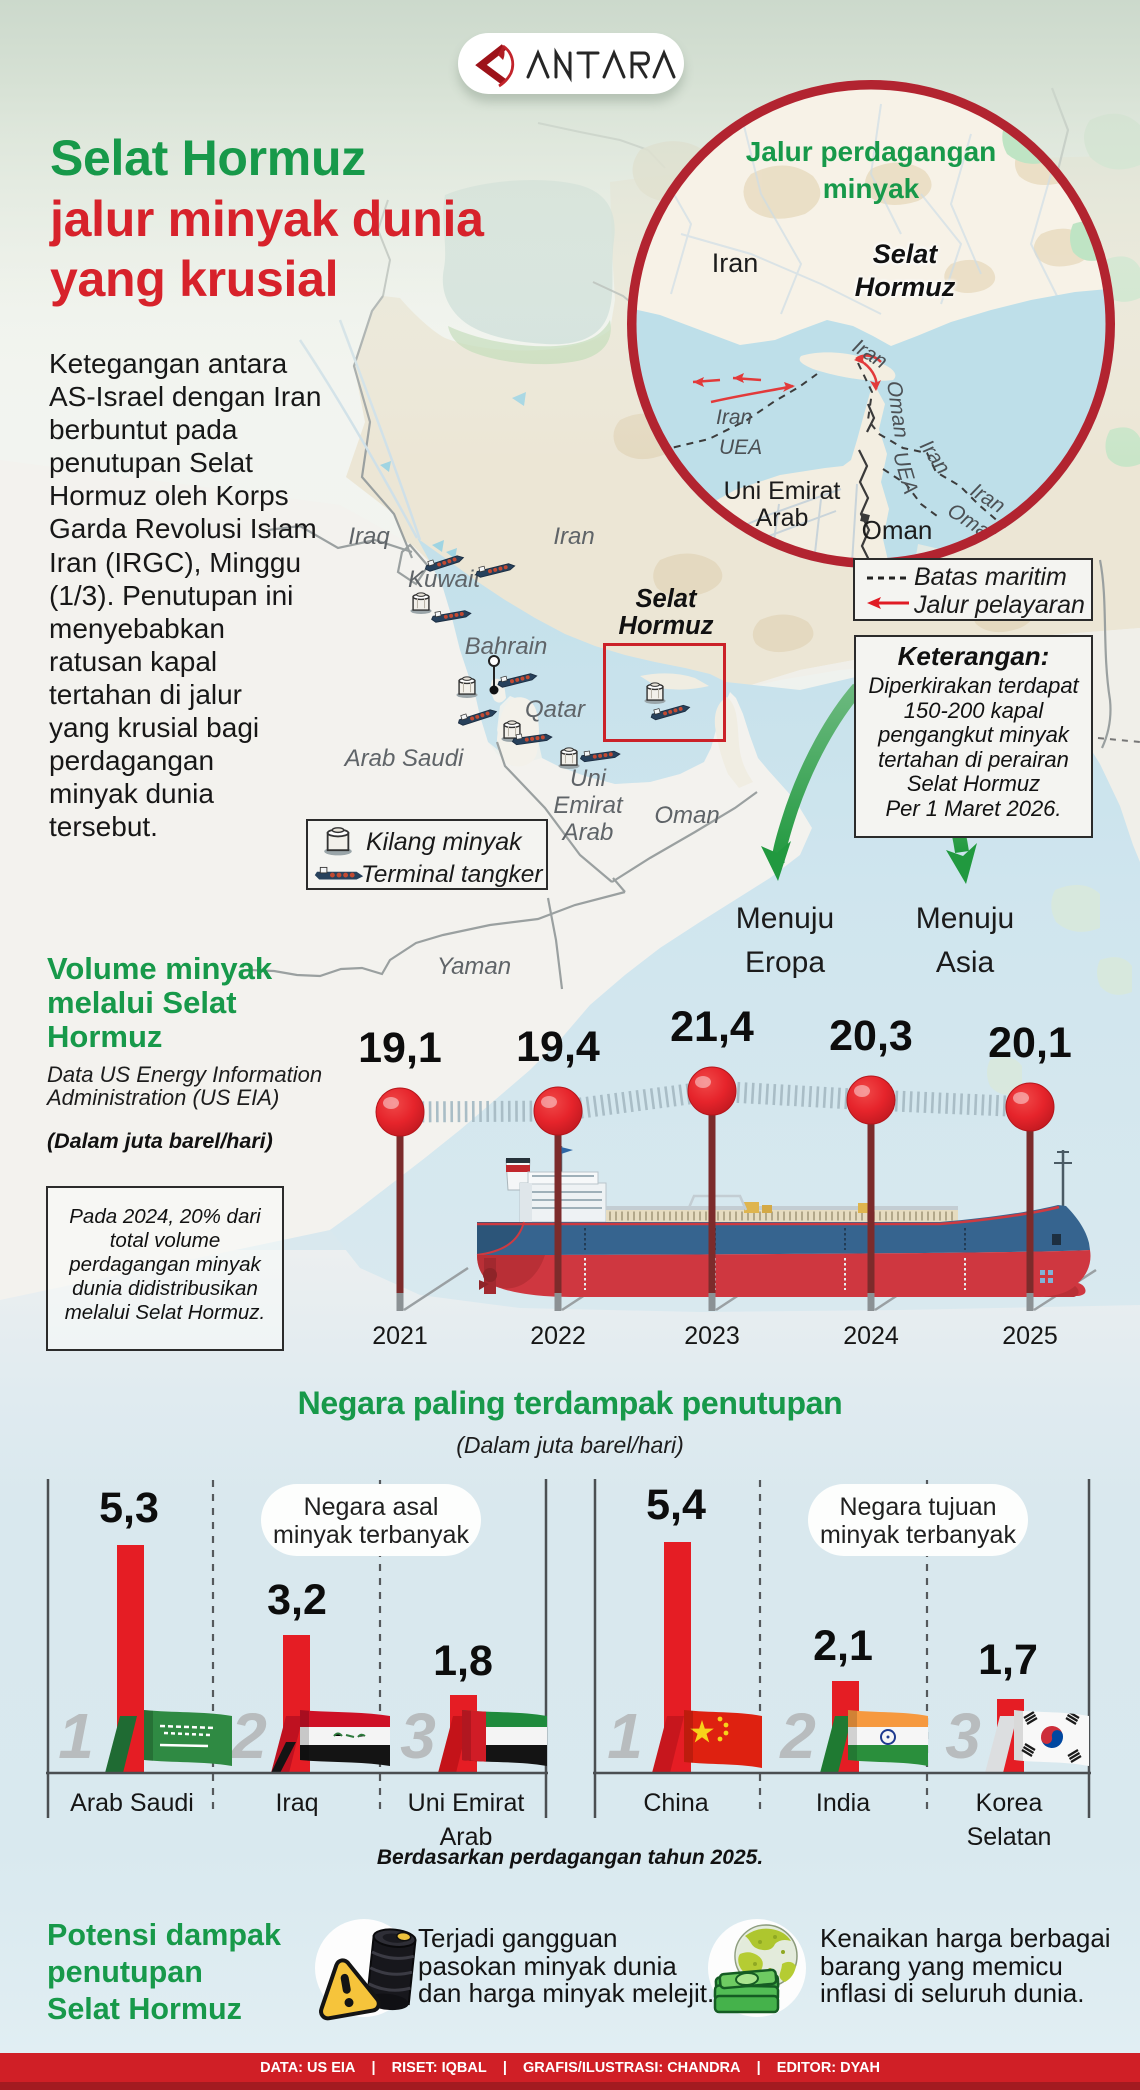 The image size is (1140, 2090). What do you see at coordinates (740, 447) in the screenshot?
I see `svg-text: UEA` at bounding box center [740, 447].